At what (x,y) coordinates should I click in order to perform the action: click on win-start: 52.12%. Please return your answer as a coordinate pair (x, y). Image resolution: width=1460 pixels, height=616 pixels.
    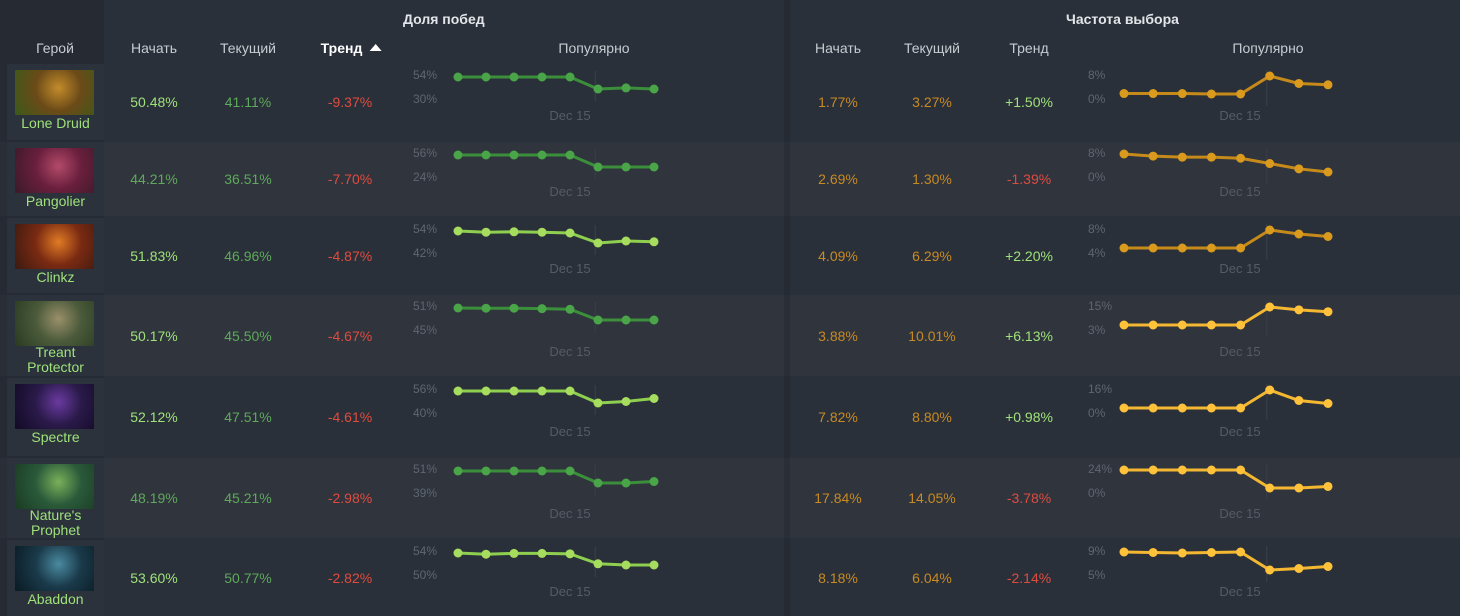
    Looking at the image, I should click on (154, 417).